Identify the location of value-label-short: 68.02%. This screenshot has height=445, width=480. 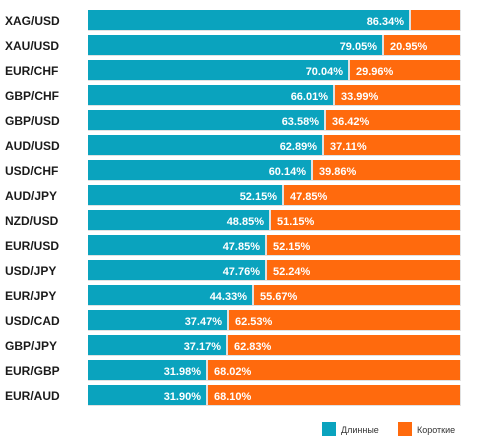
(233, 372).